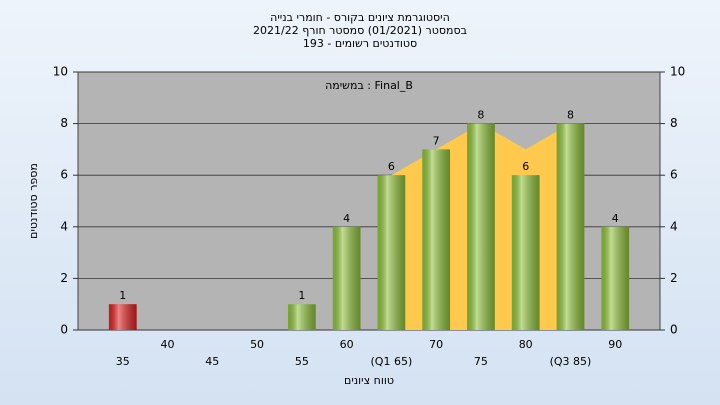  What do you see at coordinates (64, 123) in the screenshot?
I see `y-tick-label: 8` at bounding box center [64, 123].